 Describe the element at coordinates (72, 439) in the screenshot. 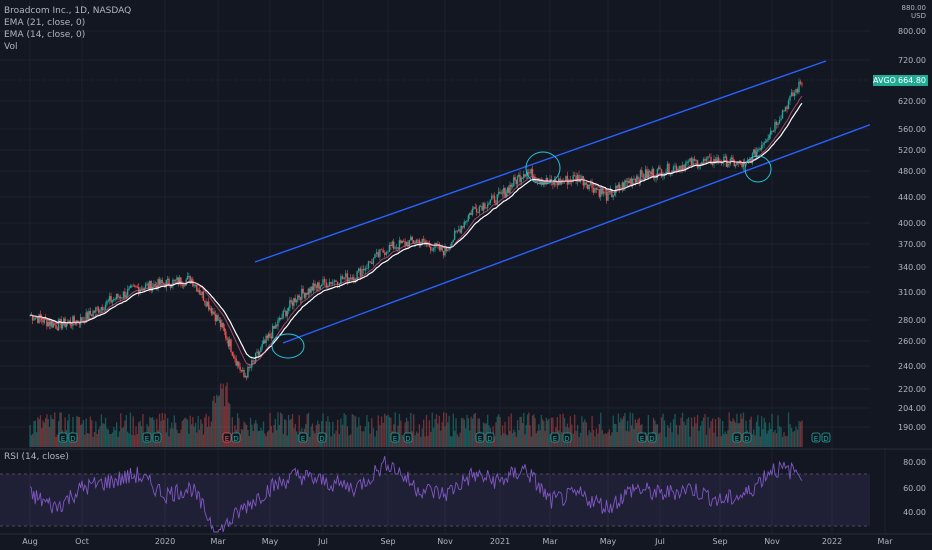

I see `earnings-marker-label: D` at that location.